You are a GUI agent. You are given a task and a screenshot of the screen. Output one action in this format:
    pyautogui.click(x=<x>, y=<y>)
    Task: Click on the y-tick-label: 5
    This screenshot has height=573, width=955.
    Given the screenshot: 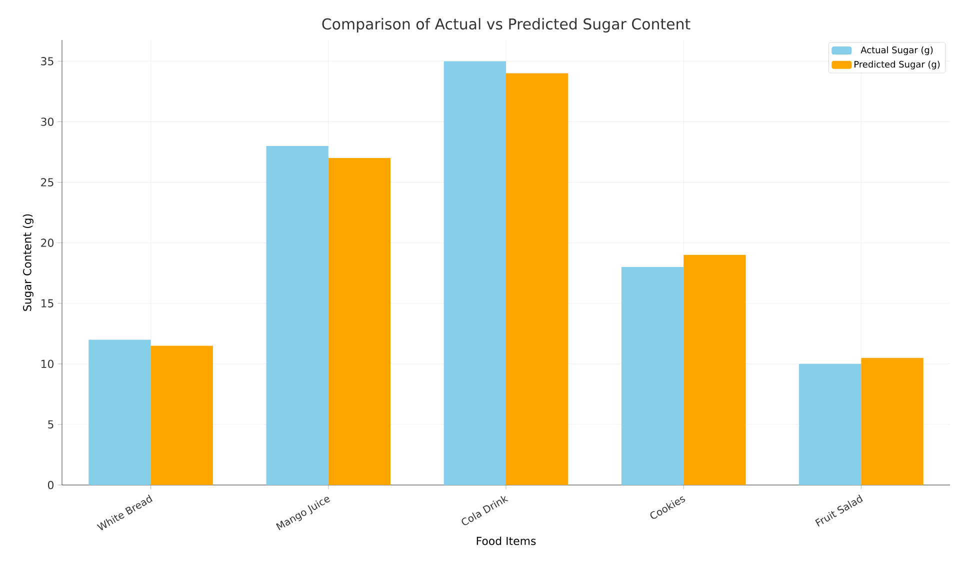 What is the action you would take?
    pyautogui.click(x=51, y=424)
    